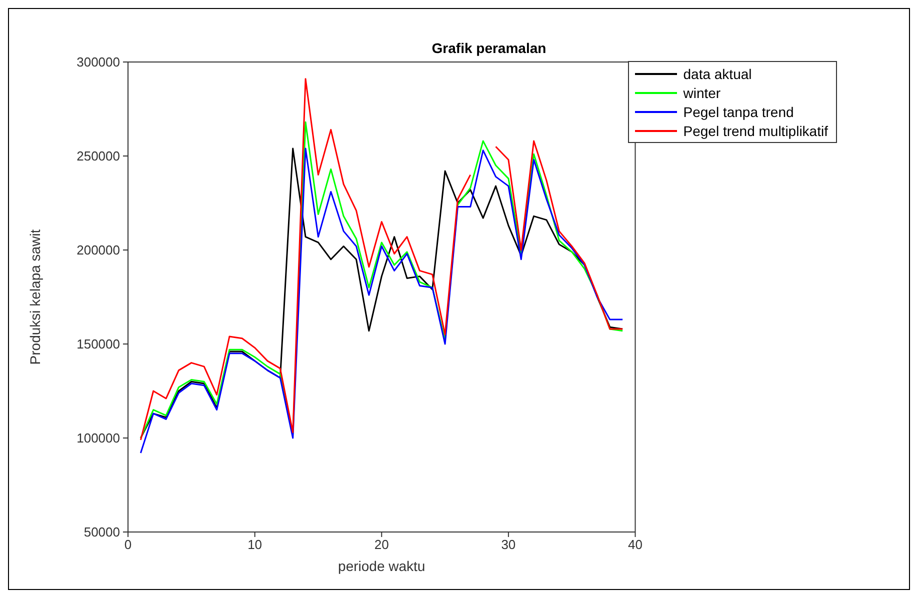  Describe the element at coordinates (128, 544) in the screenshot. I see `x-tick-label: 0` at that location.